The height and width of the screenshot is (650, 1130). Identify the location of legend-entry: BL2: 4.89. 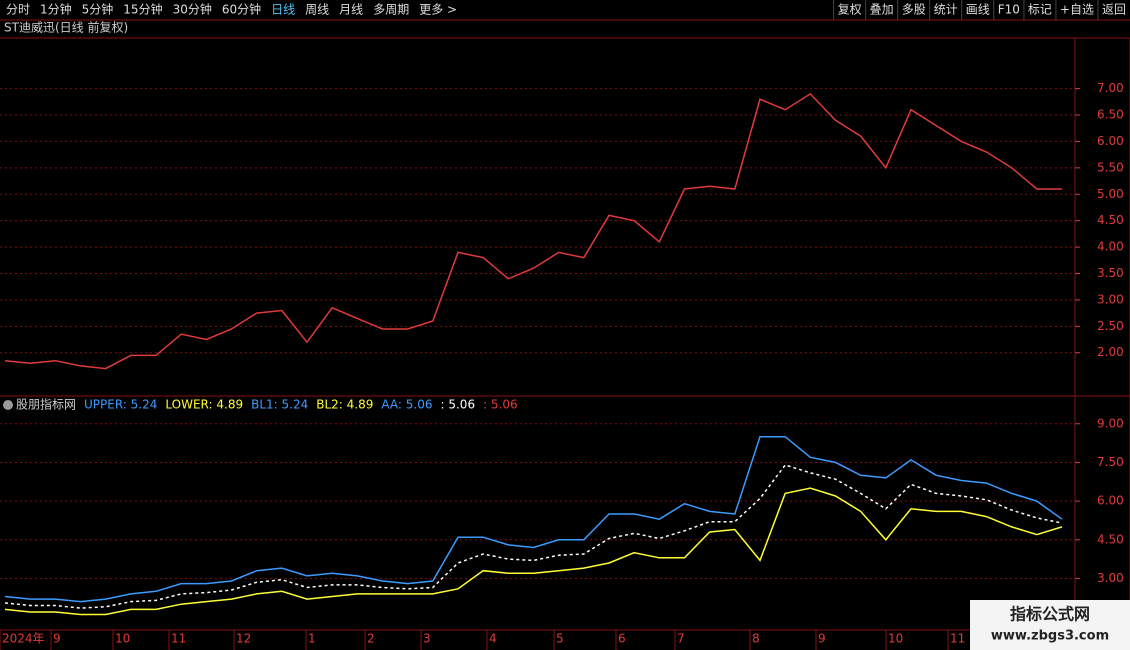
(344, 405).